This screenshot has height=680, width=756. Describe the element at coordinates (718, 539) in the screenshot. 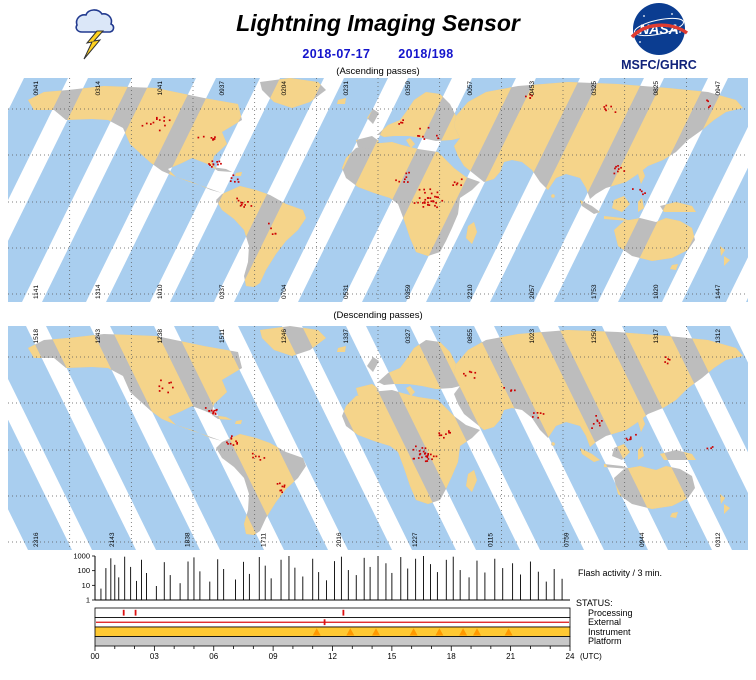

I see `svg-text: 0312` at that location.